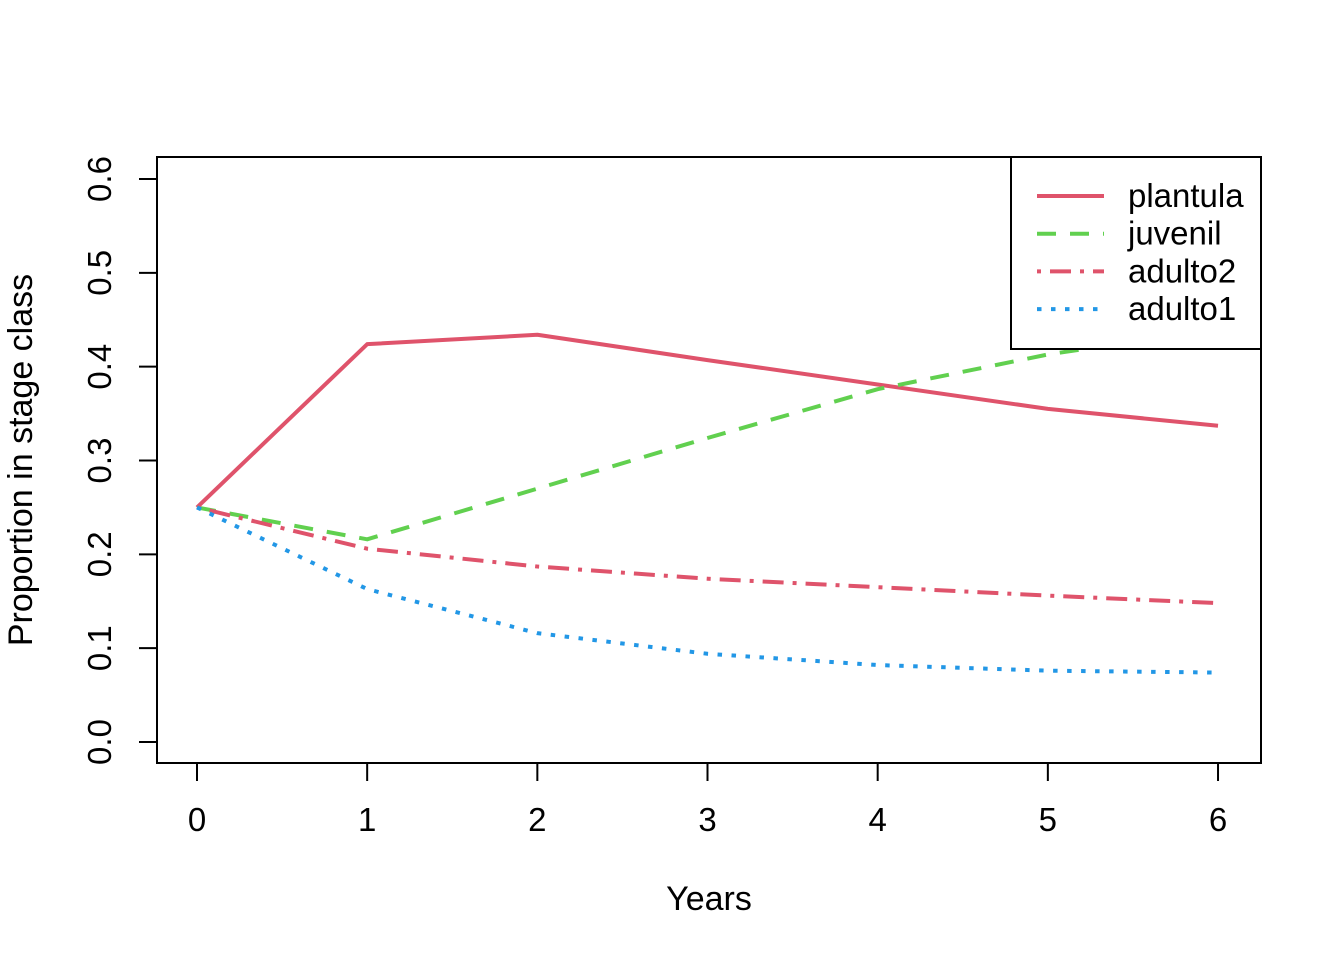 The height and width of the screenshot is (960, 1344). What do you see at coordinates (99, 648) in the screenshot?
I see `y-tick-label: 0.1` at bounding box center [99, 648].